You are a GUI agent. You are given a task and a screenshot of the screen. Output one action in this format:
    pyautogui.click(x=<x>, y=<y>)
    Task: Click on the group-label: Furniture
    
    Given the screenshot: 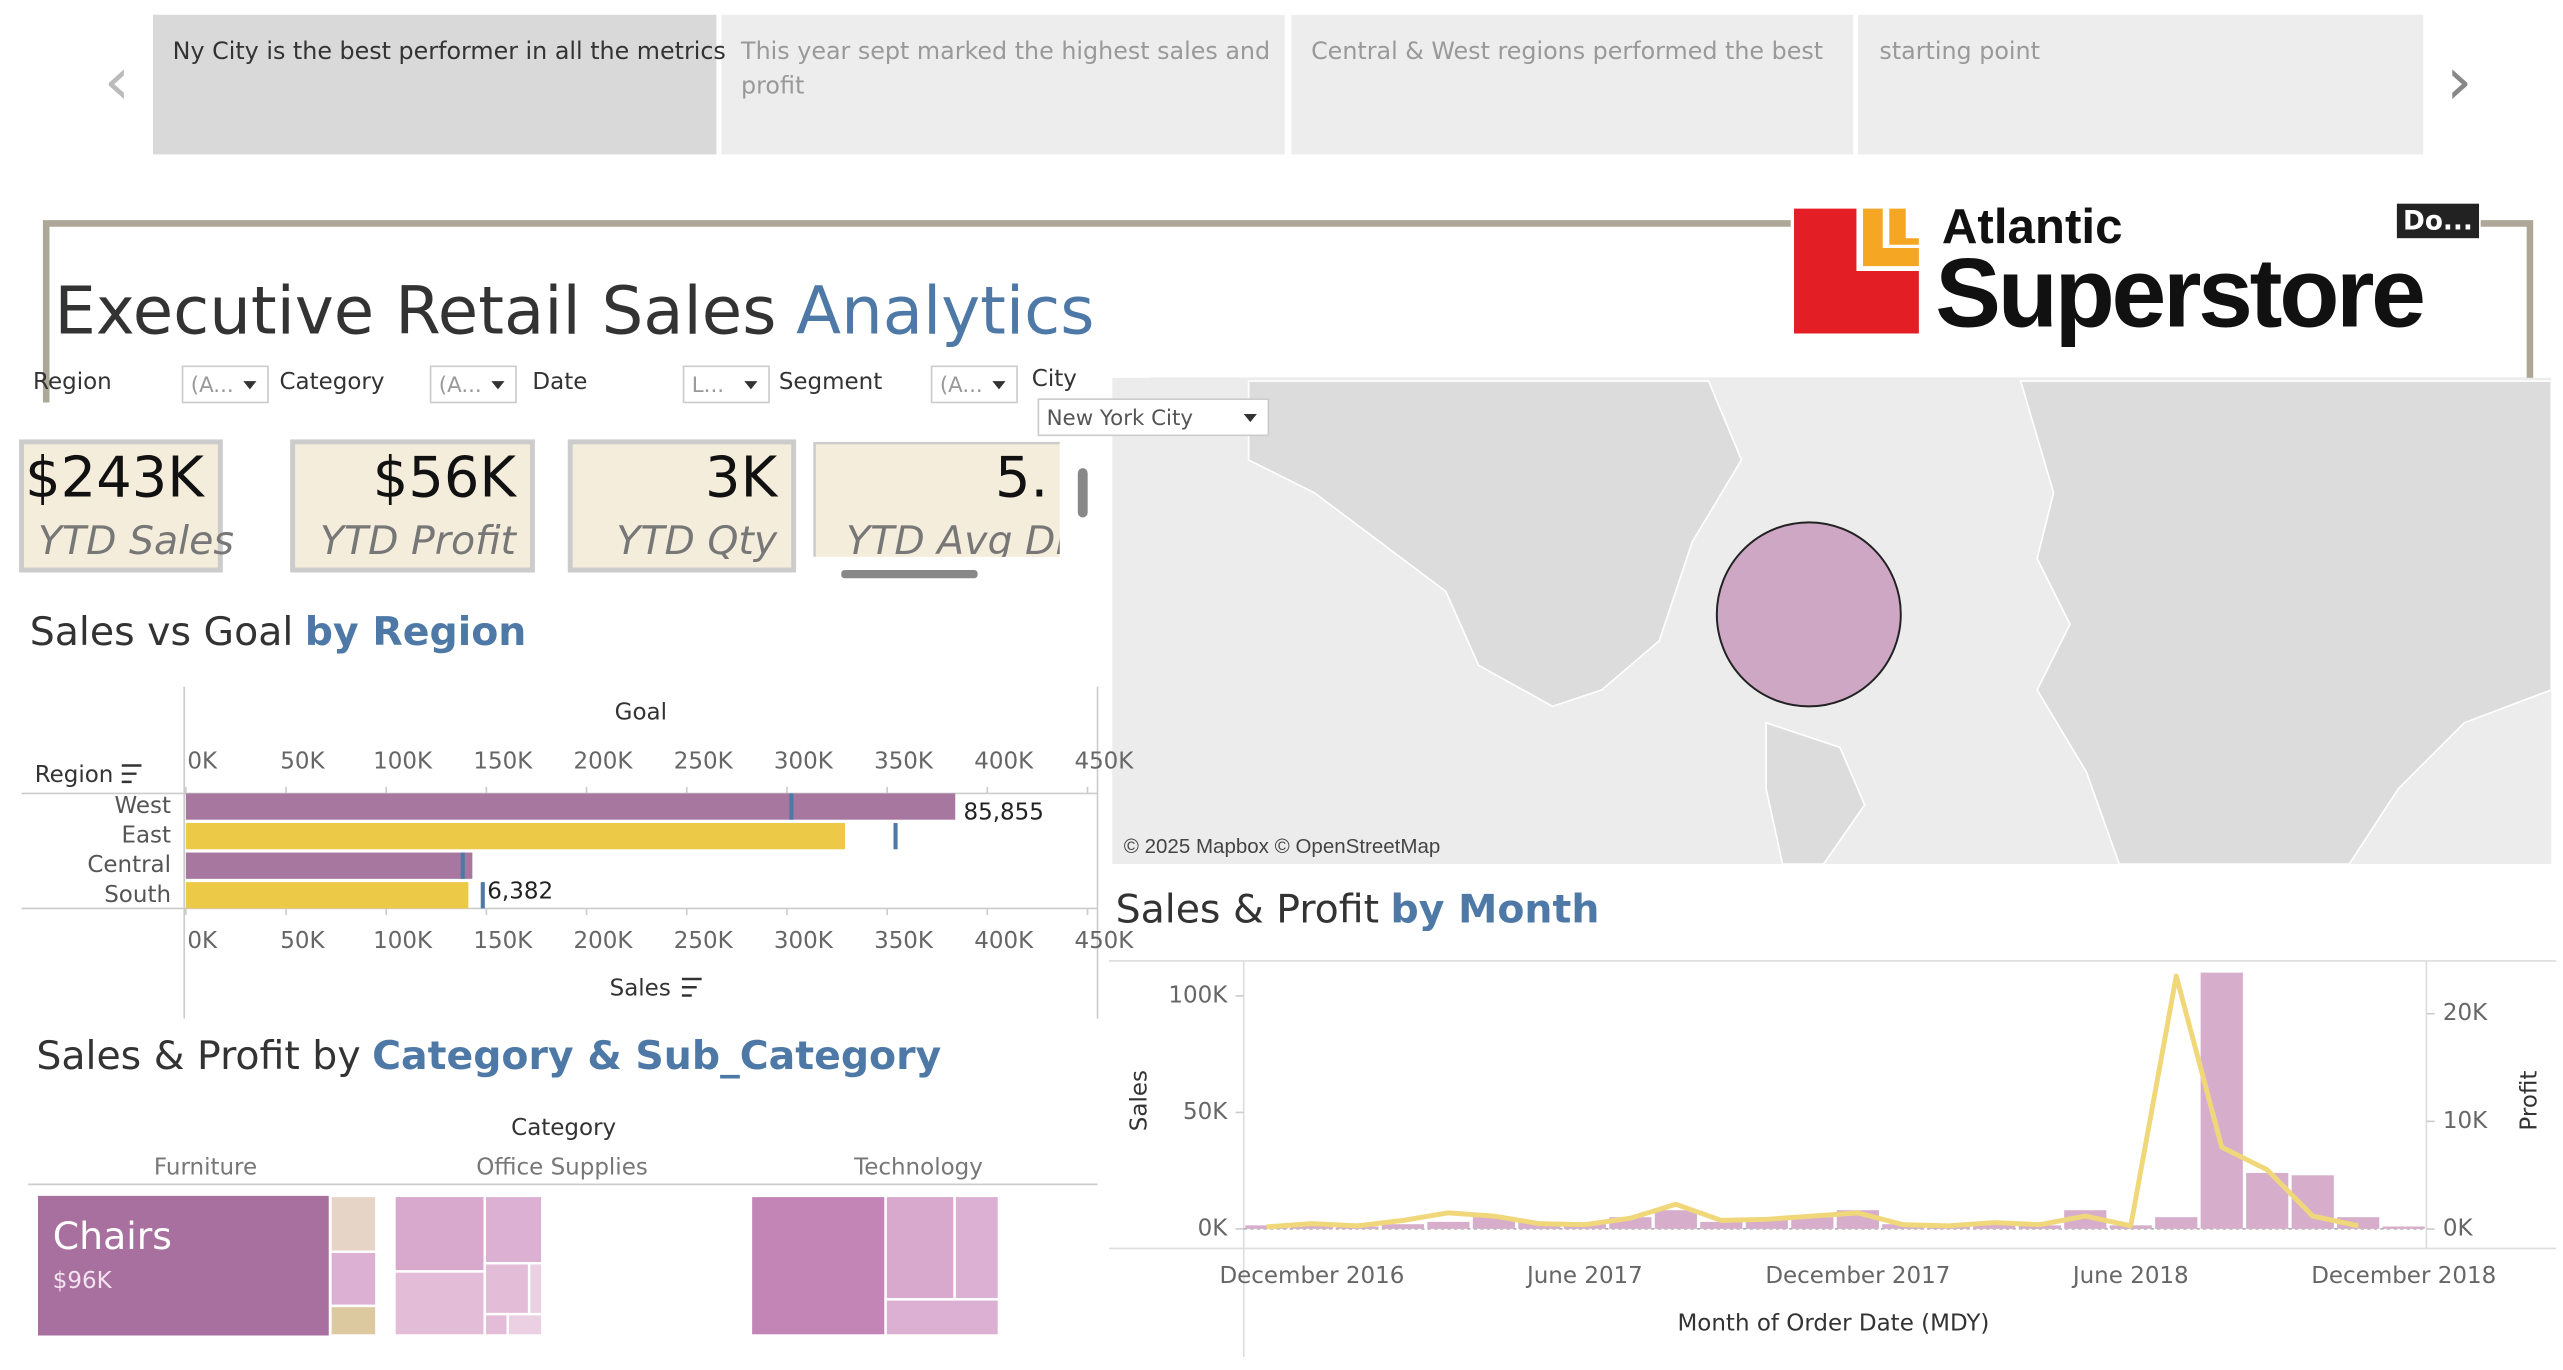 What is the action you would take?
    pyautogui.click(x=205, y=1167)
    